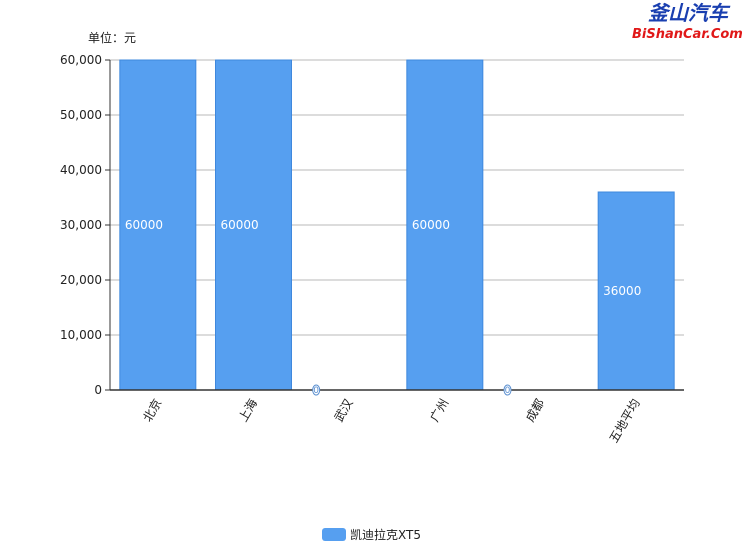  I want to click on x-tick-label: 武汉, so click(344, 411).